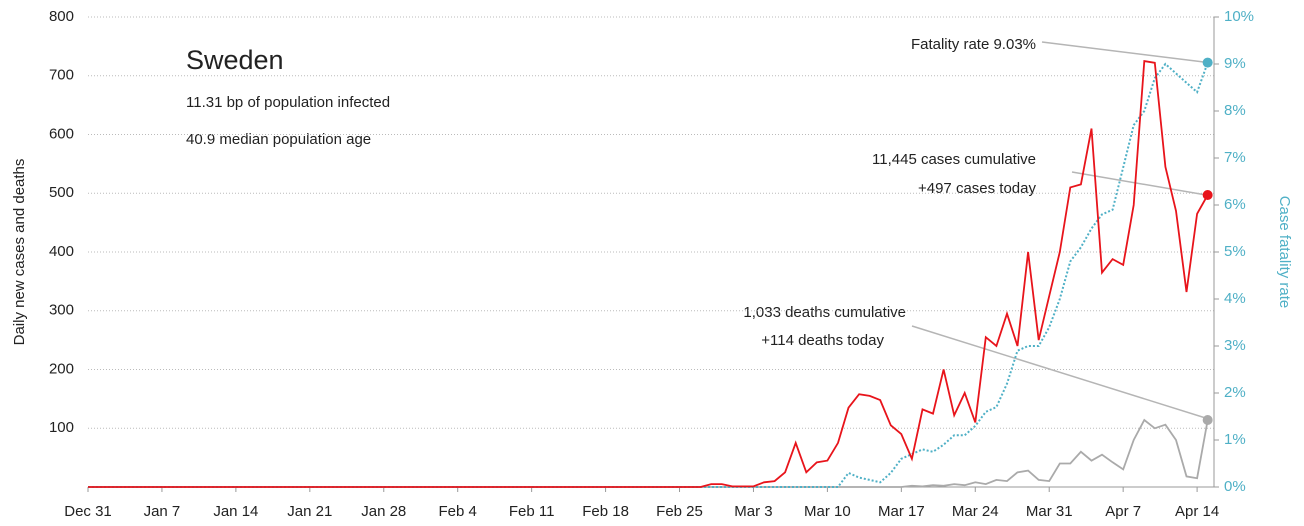 This screenshot has width=1304, height=526. What do you see at coordinates (954, 159) in the screenshot?
I see `annotation: 11,445 cases cumulative` at bounding box center [954, 159].